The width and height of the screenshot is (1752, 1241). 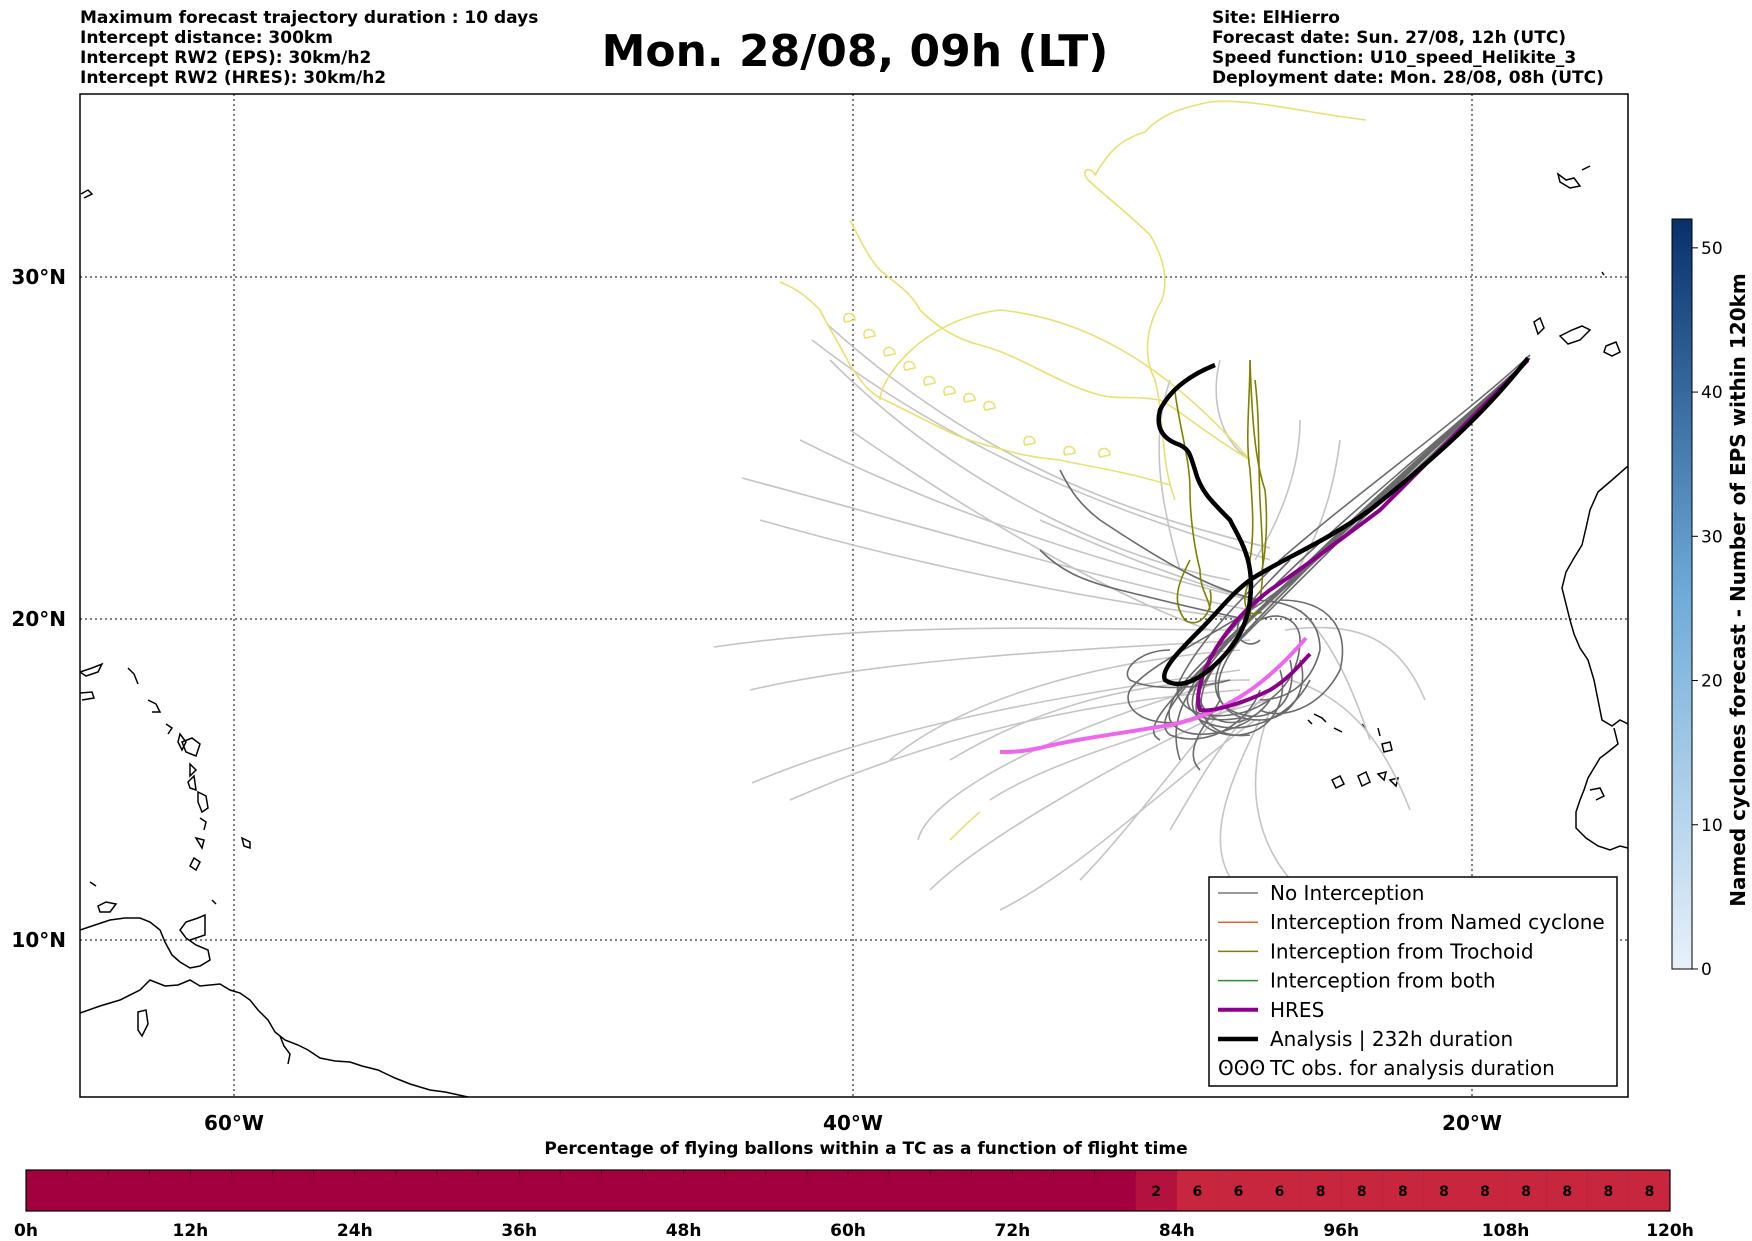 What do you see at coordinates (226, 58) in the screenshot?
I see `header-left-line: Intercept RW2 (EPS): 30km/h2` at bounding box center [226, 58].